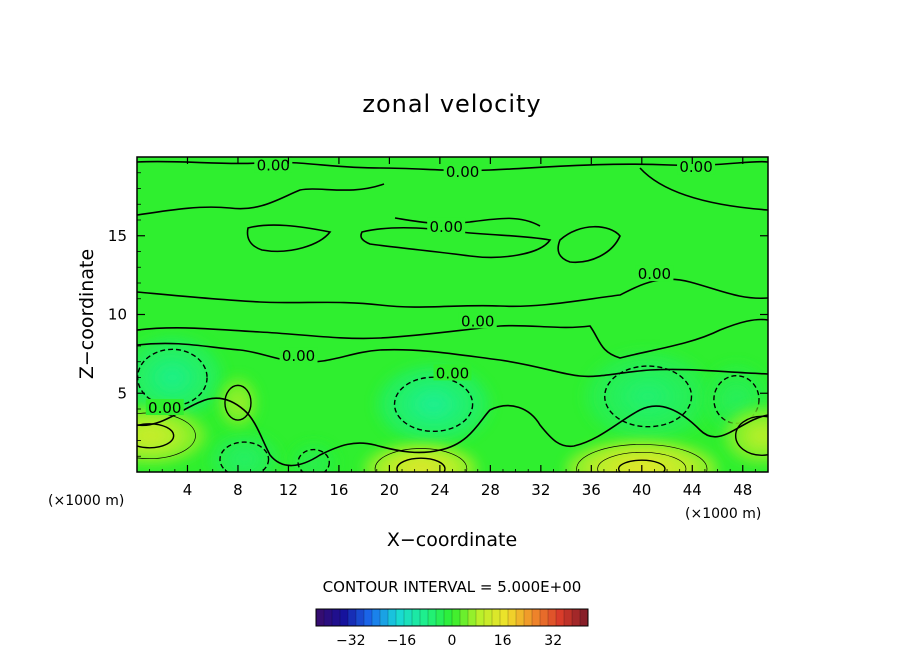 The height and width of the screenshot is (654, 904). I want to click on x-tick-label: 8, so click(238, 490).